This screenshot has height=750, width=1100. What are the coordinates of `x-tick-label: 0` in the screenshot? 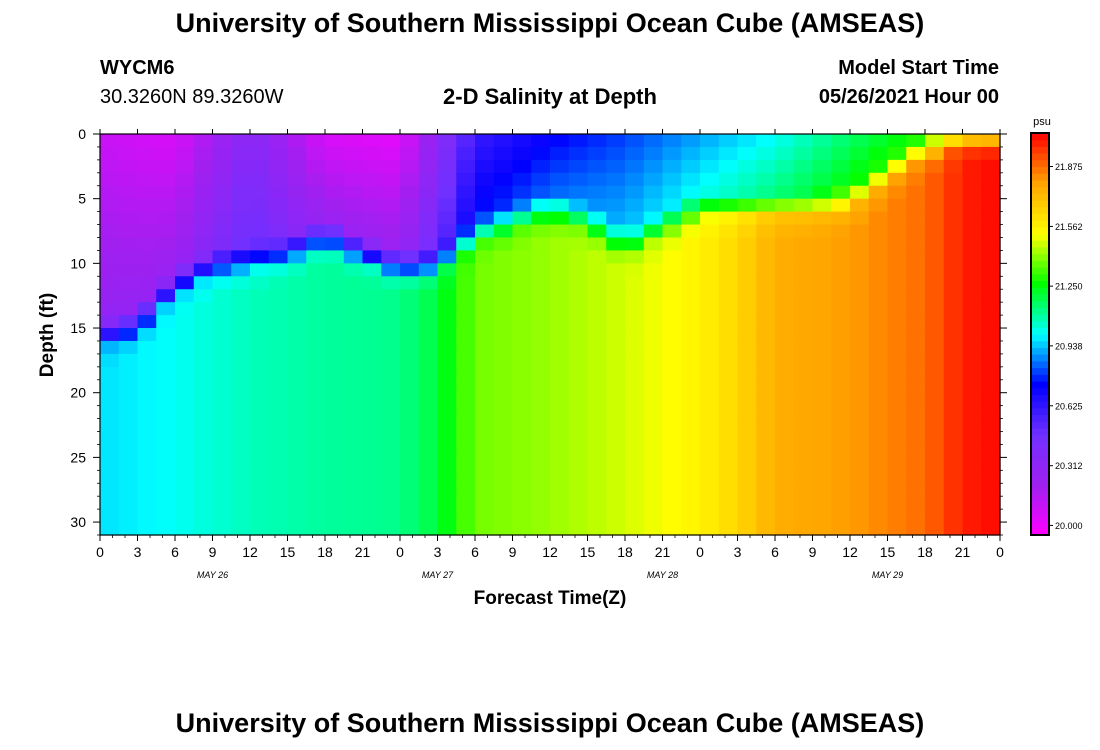 It's located at (700, 552).